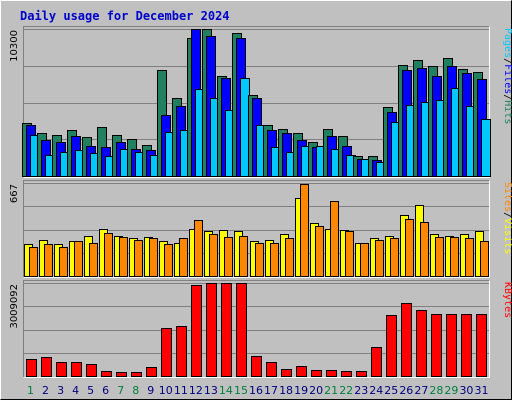 The width and height of the screenshot is (512, 400). Describe the element at coordinates (150, 390) in the screenshot. I see `x-tick-label: 9` at that location.